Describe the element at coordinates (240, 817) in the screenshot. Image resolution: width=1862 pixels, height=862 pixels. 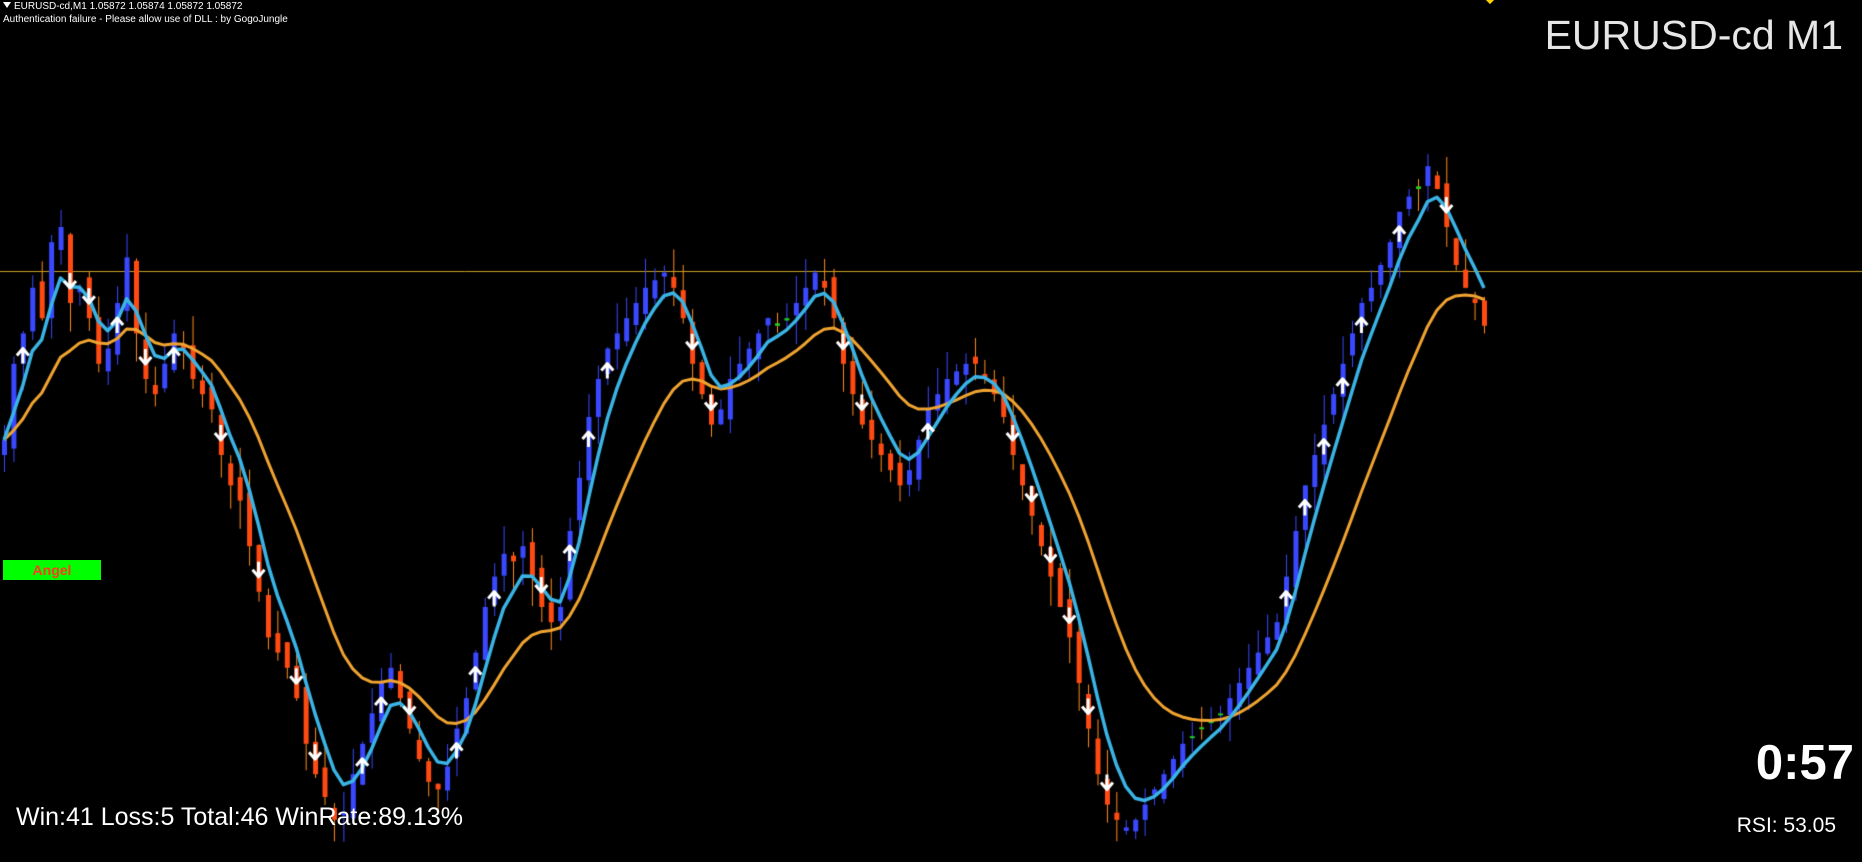
I see `win-loss-stats: Win:41 Loss:5 Total:46 WinRate:89.13%` at that location.